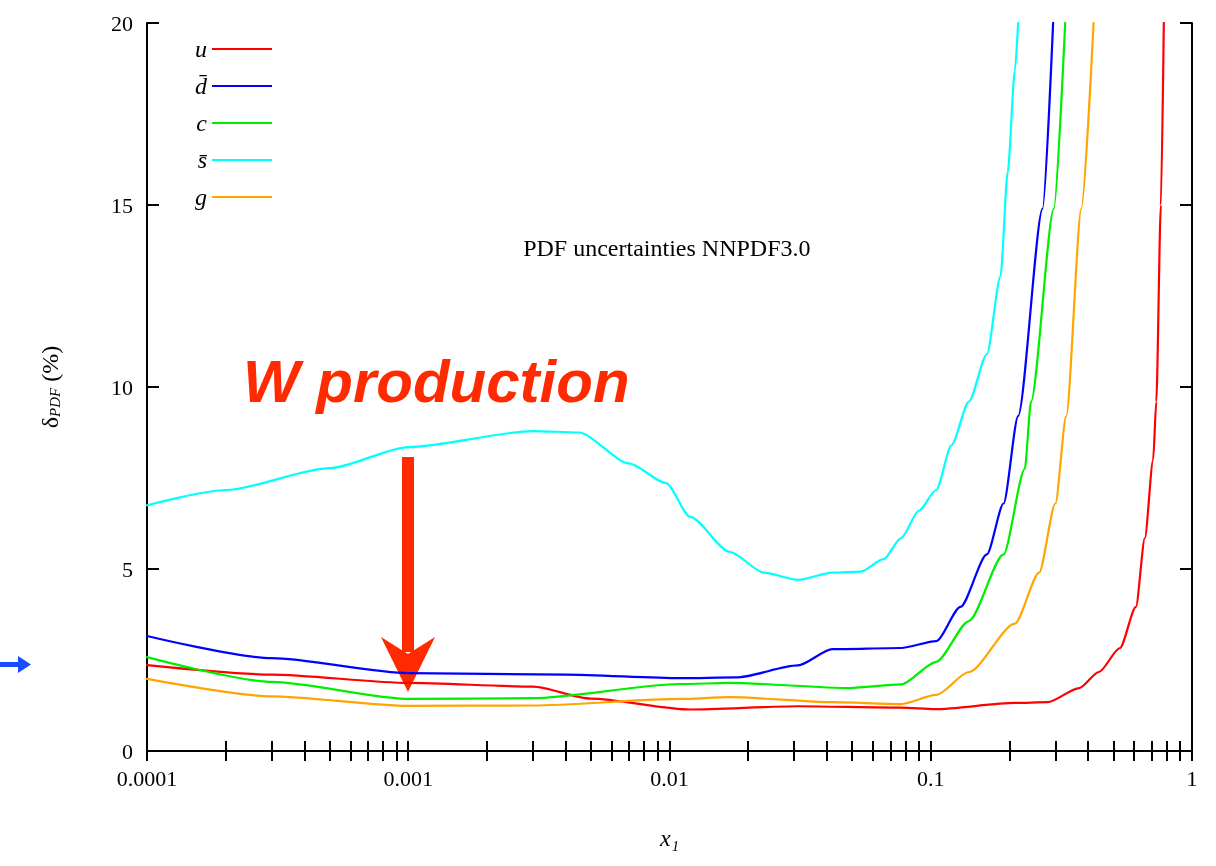  What do you see at coordinates (202, 160) in the screenshot?
I see `legend-label: s̄` at bounding box center [202, 160].